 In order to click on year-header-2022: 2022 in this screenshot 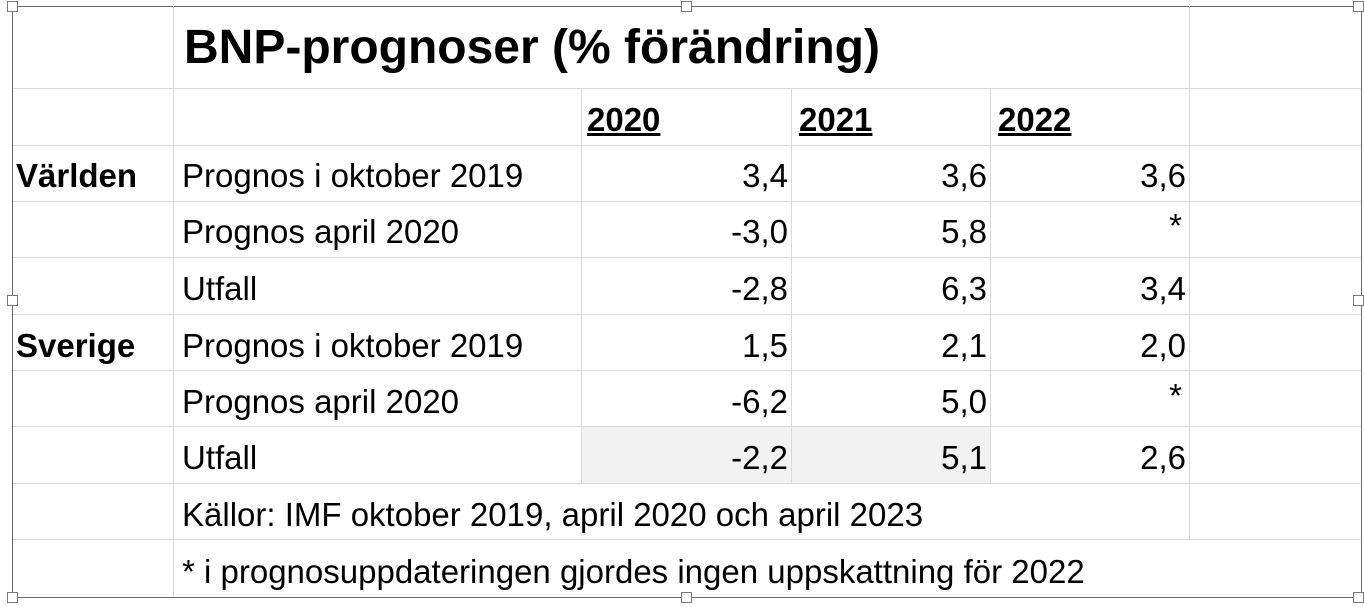, I will do `click(1035, 119)`.